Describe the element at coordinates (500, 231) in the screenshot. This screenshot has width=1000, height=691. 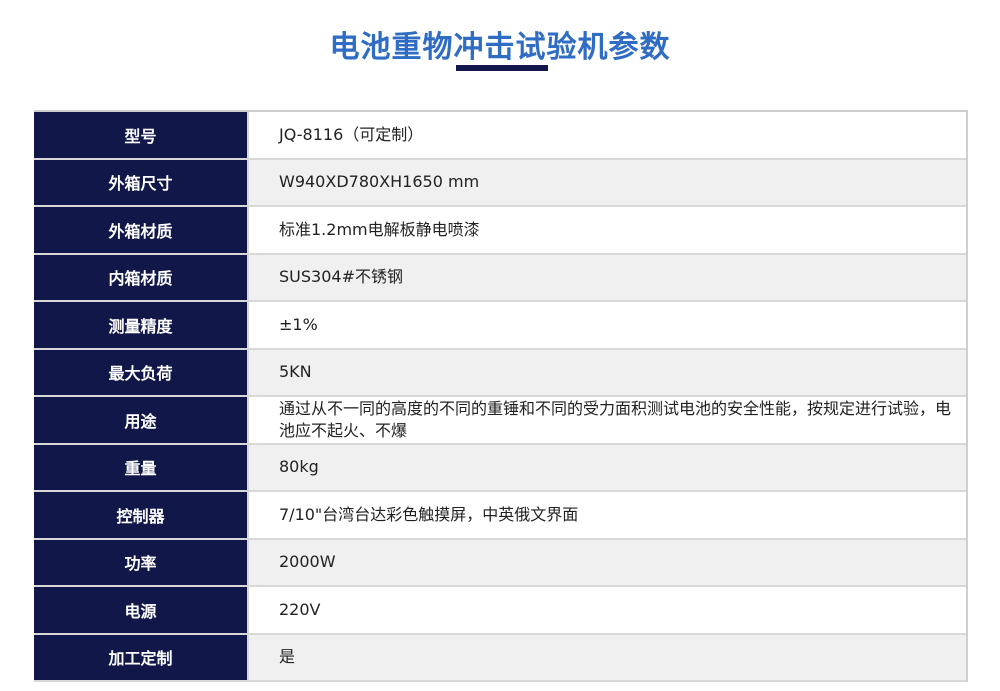
I see `table-row: 外箱材质 标准1.2mm电解板静电喷漆` at that location.